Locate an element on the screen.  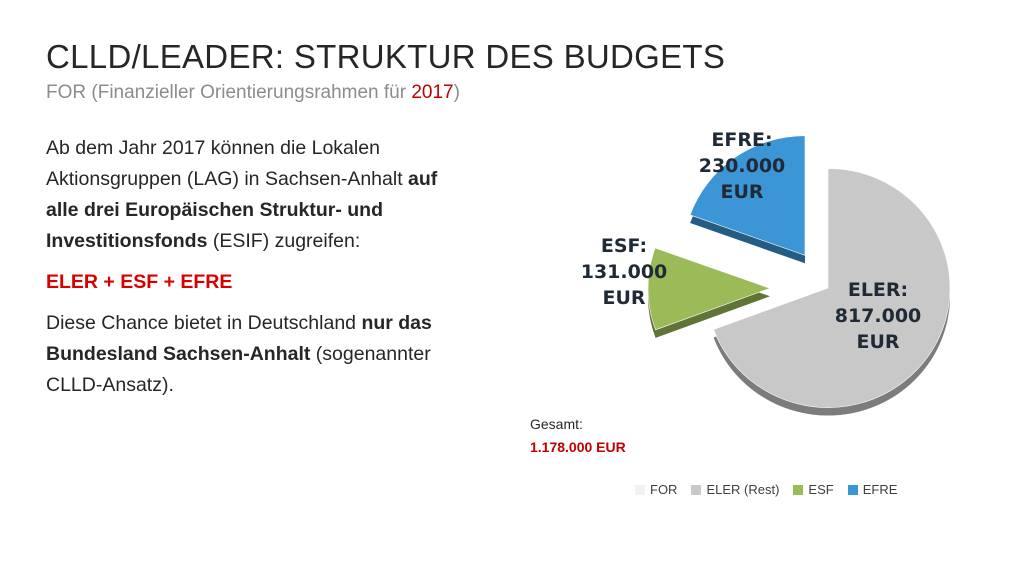
pie-slice-efre-top is located at coordinates (747, 195).